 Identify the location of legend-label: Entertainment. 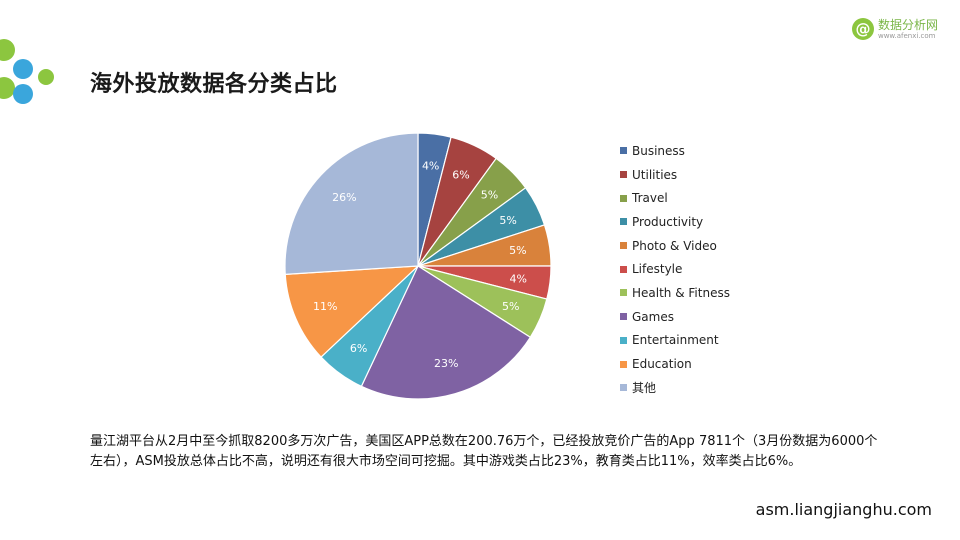
(675, 340).